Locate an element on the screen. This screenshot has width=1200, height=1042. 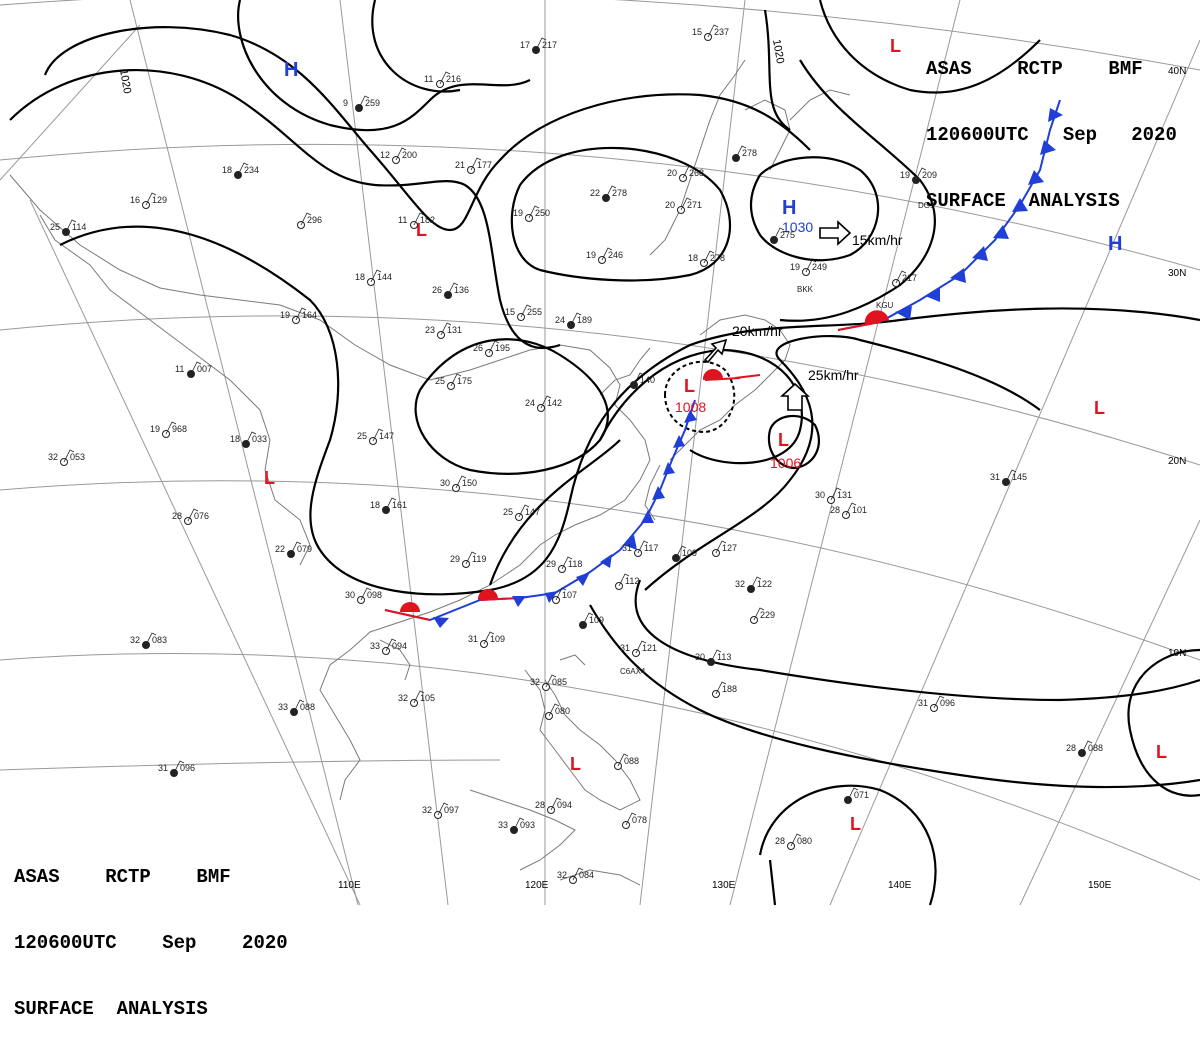
station-pressure: 119 is located at coordinates (479, 559).